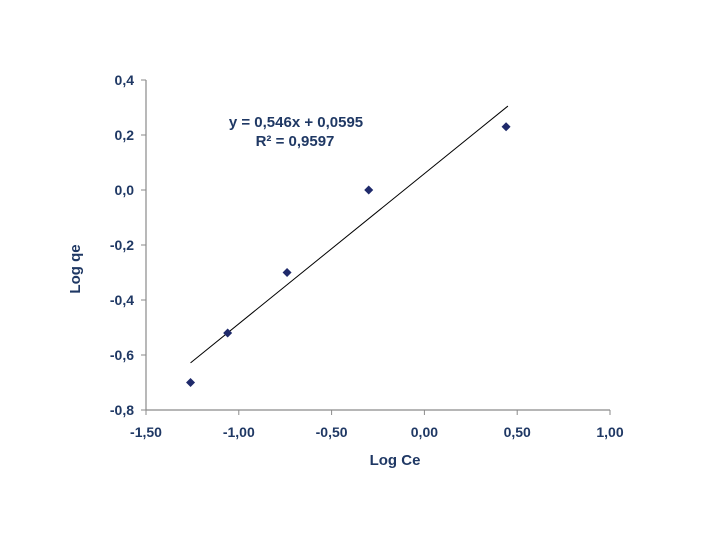 The height and width of the screenshot is (545, 720). Describe the element at coordinates (146, 432) in the screenshot. I see `x-tick-label: -1,50` at that location.